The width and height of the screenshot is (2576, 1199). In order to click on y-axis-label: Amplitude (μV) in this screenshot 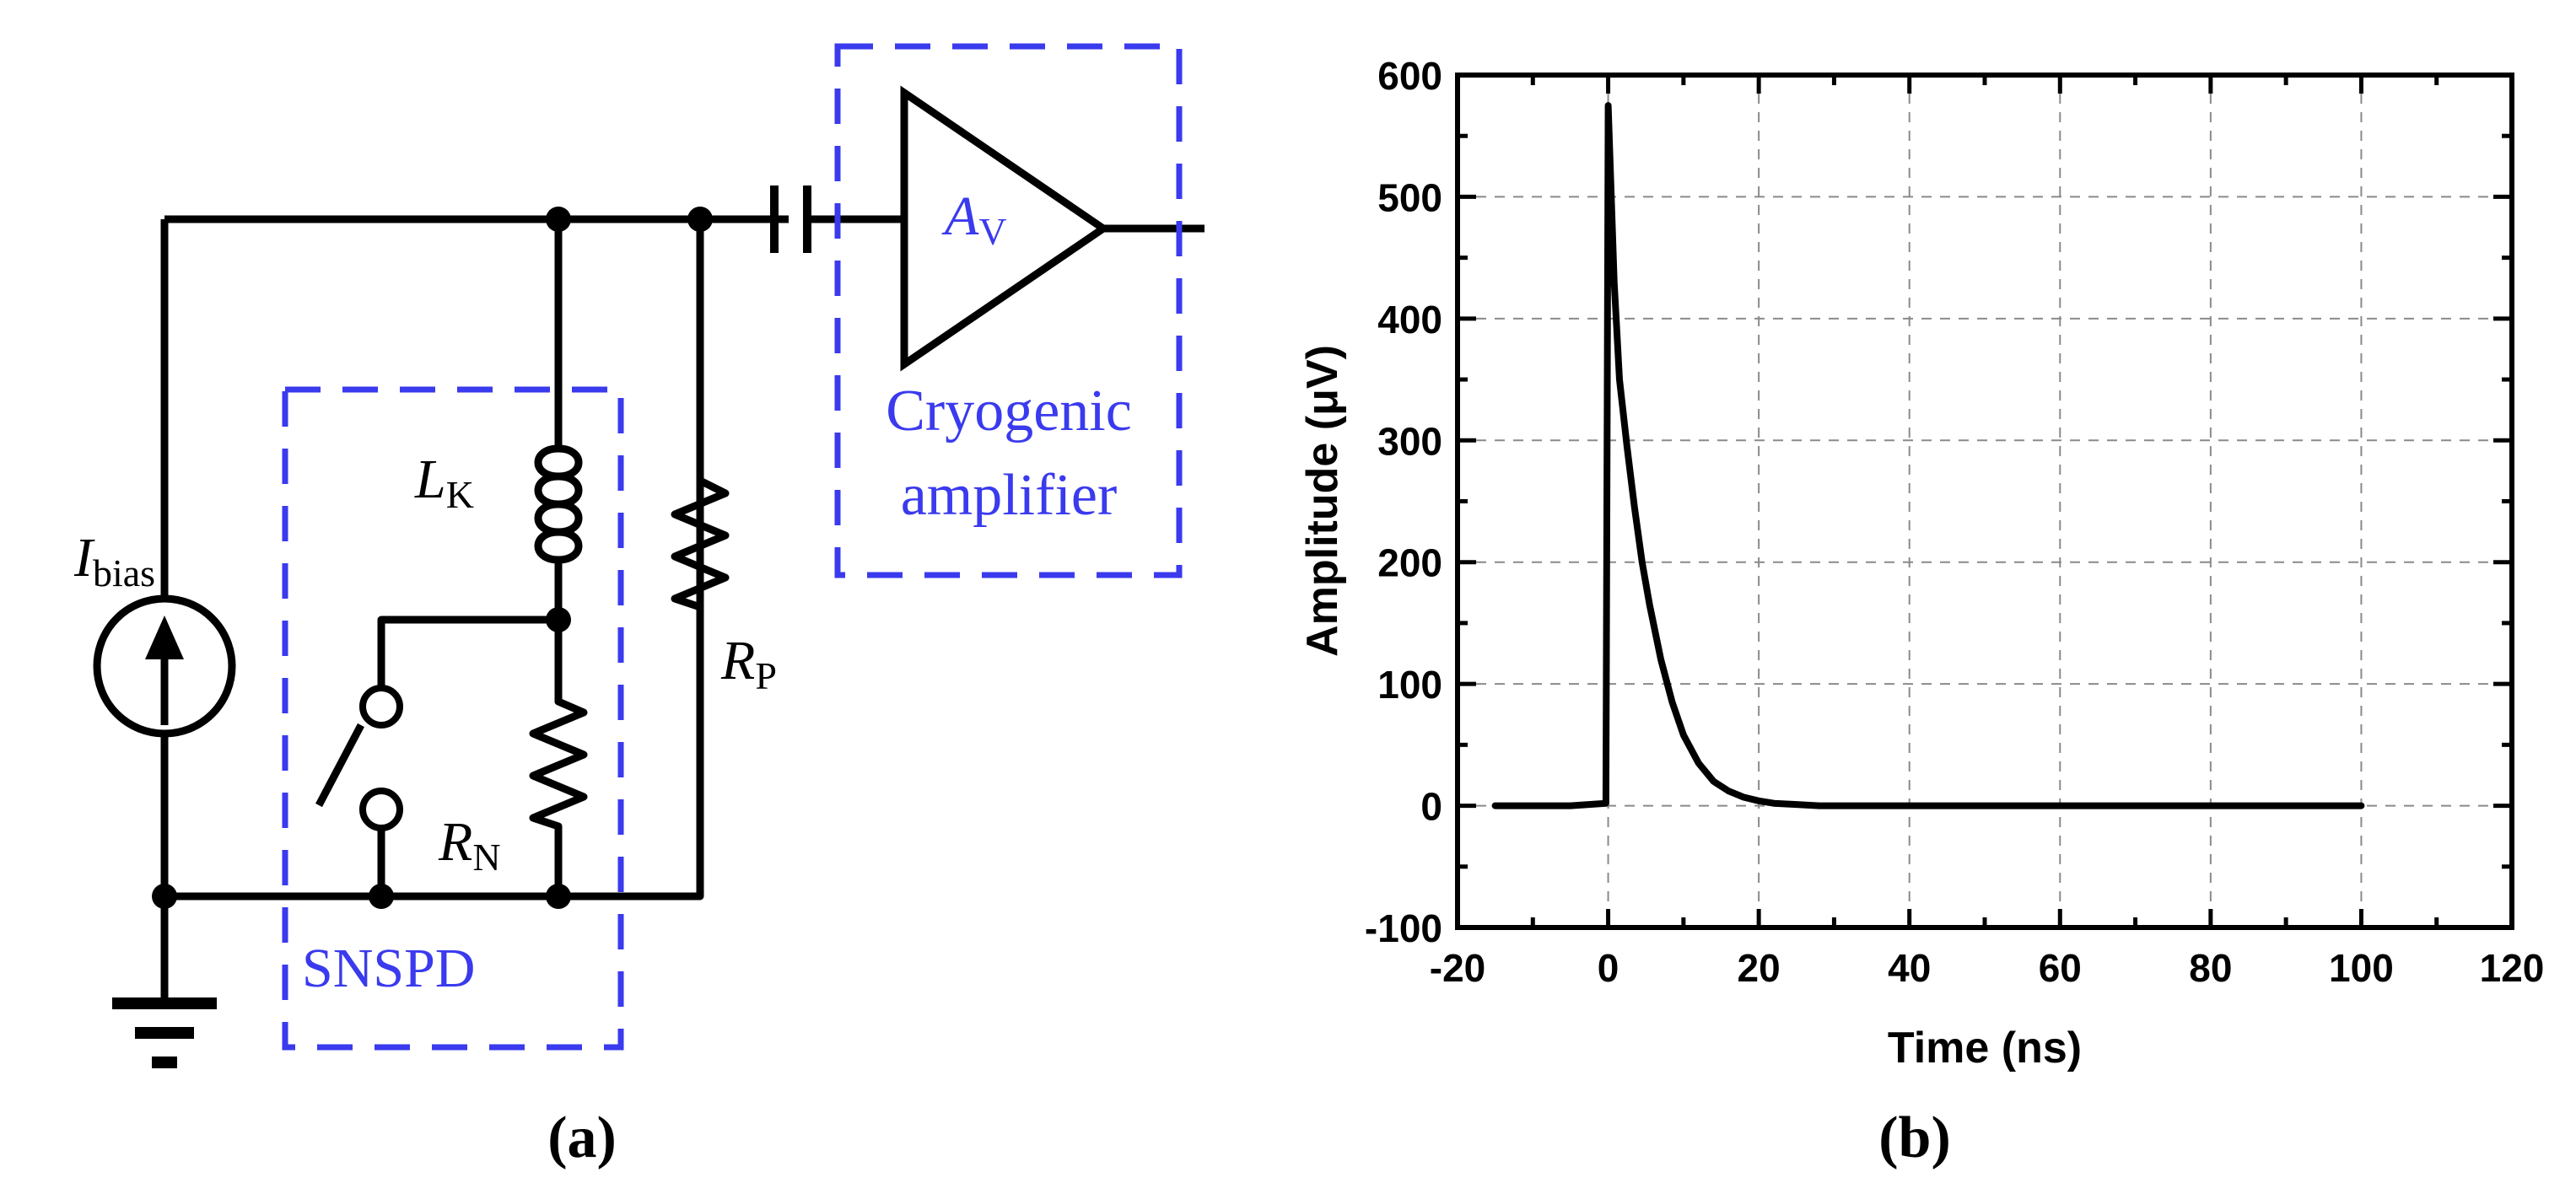, I will do `click(1322, 501)`.